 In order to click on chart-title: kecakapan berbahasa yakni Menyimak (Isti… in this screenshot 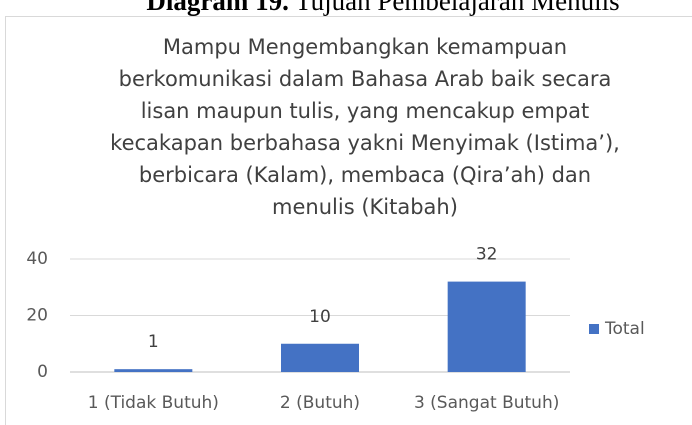, I will do `click(365, 143)`.